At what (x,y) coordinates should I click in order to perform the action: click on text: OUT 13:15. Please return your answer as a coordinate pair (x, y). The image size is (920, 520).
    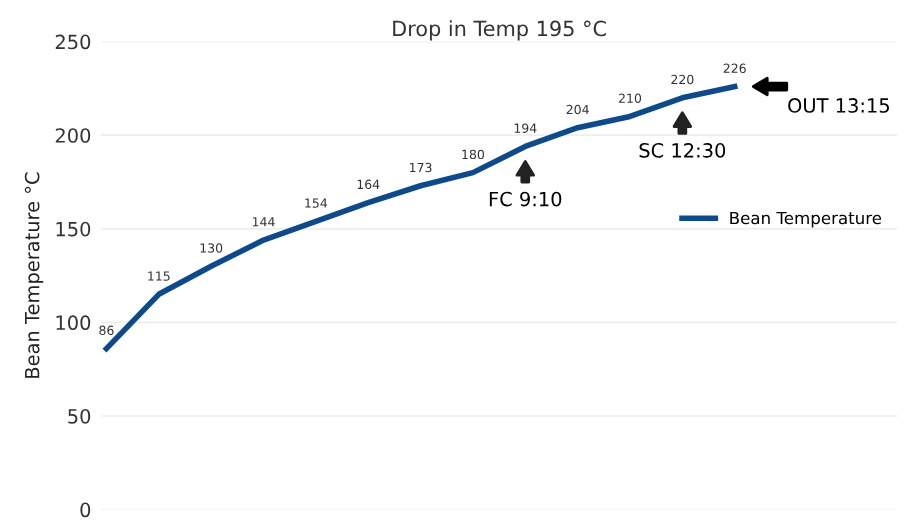
    Looking at the image, I should click on (838, 105).